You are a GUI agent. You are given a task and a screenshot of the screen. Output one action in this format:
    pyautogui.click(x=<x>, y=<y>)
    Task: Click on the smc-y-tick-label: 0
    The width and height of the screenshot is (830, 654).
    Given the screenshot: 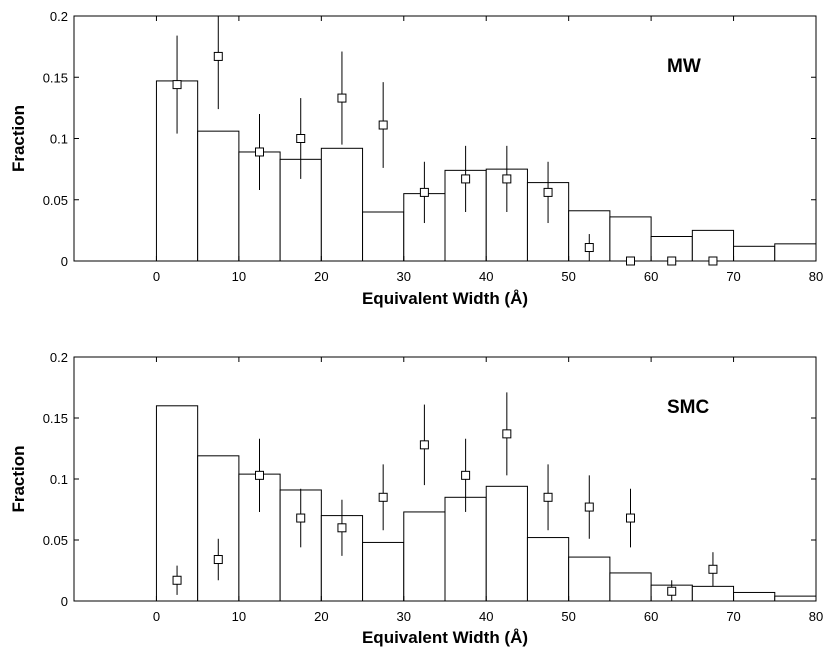 What is the action you would take?
    pyautogui.click(x=64, y=601)
    